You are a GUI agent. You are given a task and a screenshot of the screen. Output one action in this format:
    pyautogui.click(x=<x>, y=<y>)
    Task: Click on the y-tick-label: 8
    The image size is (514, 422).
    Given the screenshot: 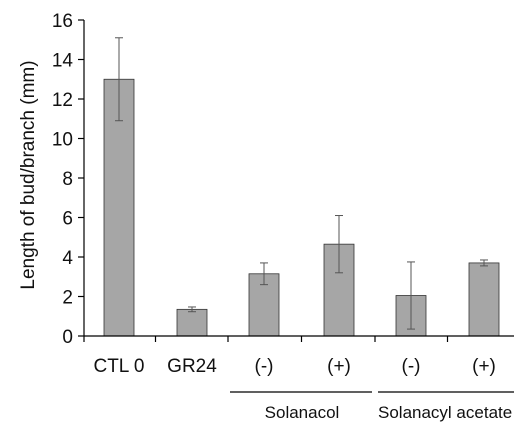 What is the action you would take?
    pyautogui.click(x=67, y=179)
    